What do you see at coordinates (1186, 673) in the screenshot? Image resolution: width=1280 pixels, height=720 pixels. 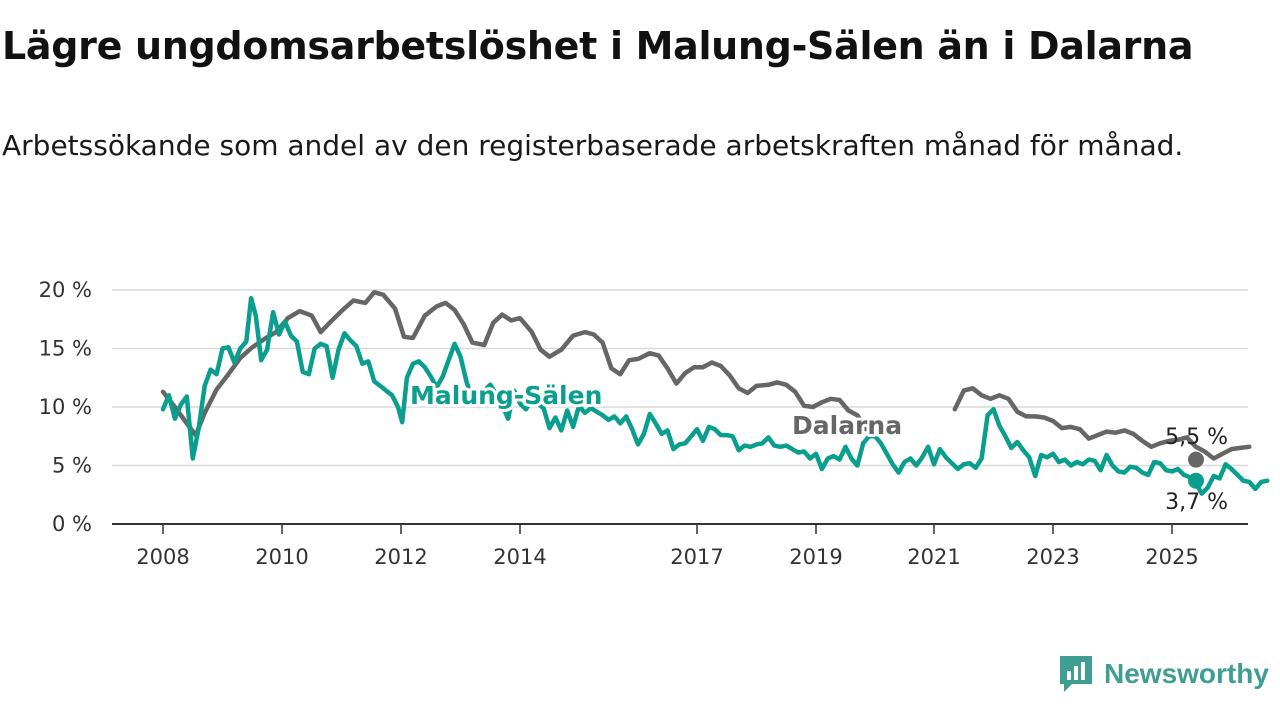 I see `brand-name: Newsworthy` at bounding box center [1186, 673].